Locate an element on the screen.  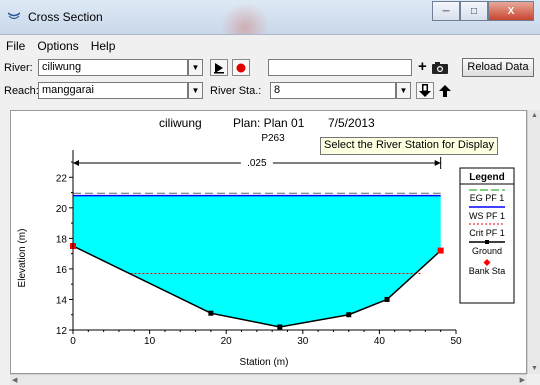
window-title: Cross Section is located at coordinates (65, 17).